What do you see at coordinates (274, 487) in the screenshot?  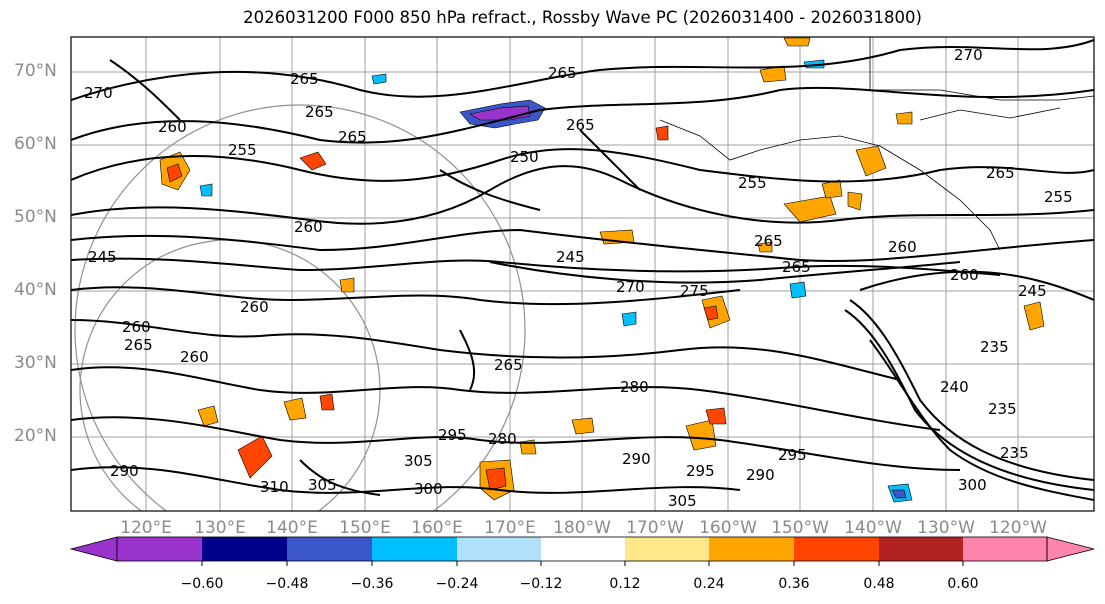 I see `contour-label: 310` at bounding box center [274, 487].